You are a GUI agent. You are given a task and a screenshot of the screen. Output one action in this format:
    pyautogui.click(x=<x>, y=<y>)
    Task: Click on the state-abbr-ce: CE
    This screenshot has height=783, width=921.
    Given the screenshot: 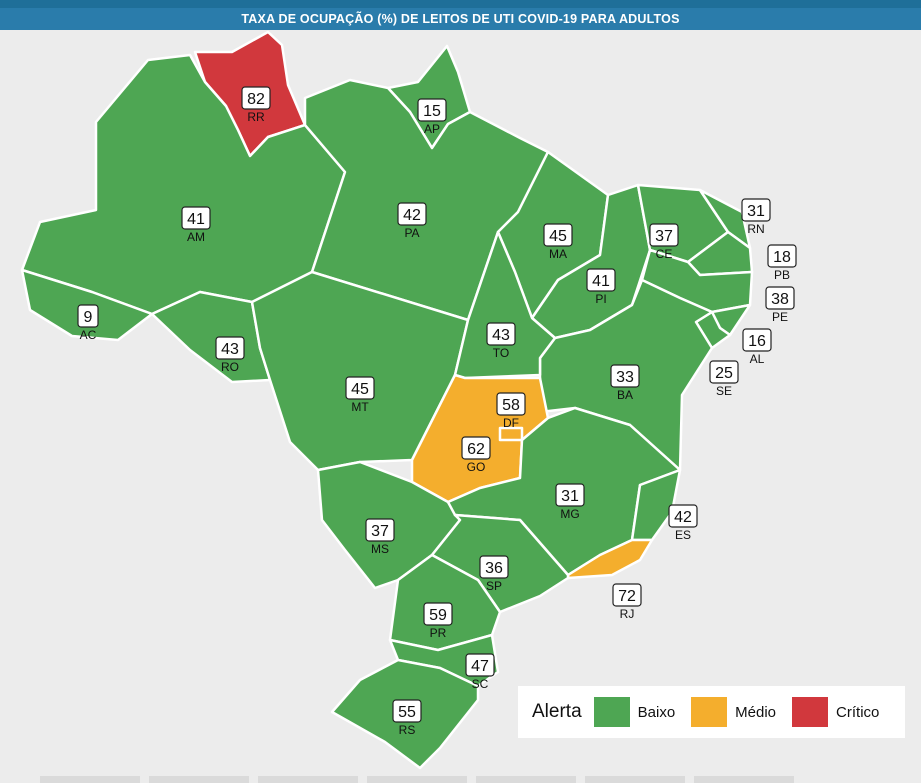 What is the action you would take?
    pyautogui.click(x=664, y=254)
    